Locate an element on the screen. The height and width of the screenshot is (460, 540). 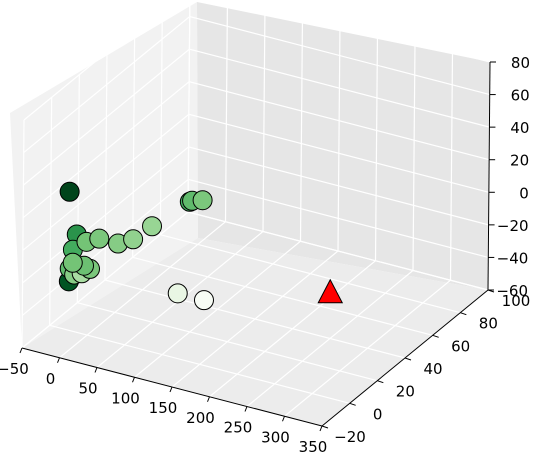
y-tick-label: 20 is located at coordinates (405, 392).